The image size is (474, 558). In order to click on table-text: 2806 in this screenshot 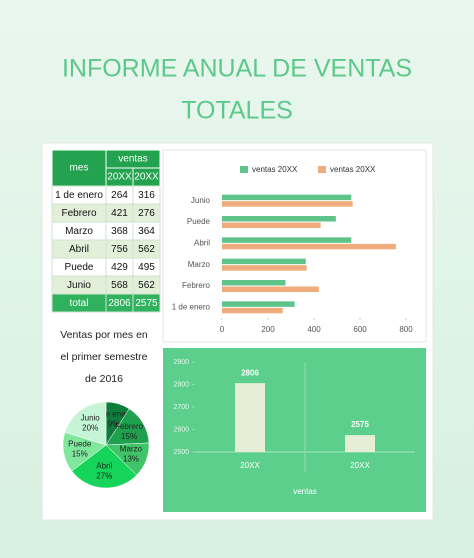, I will do `click(119, 303)`.